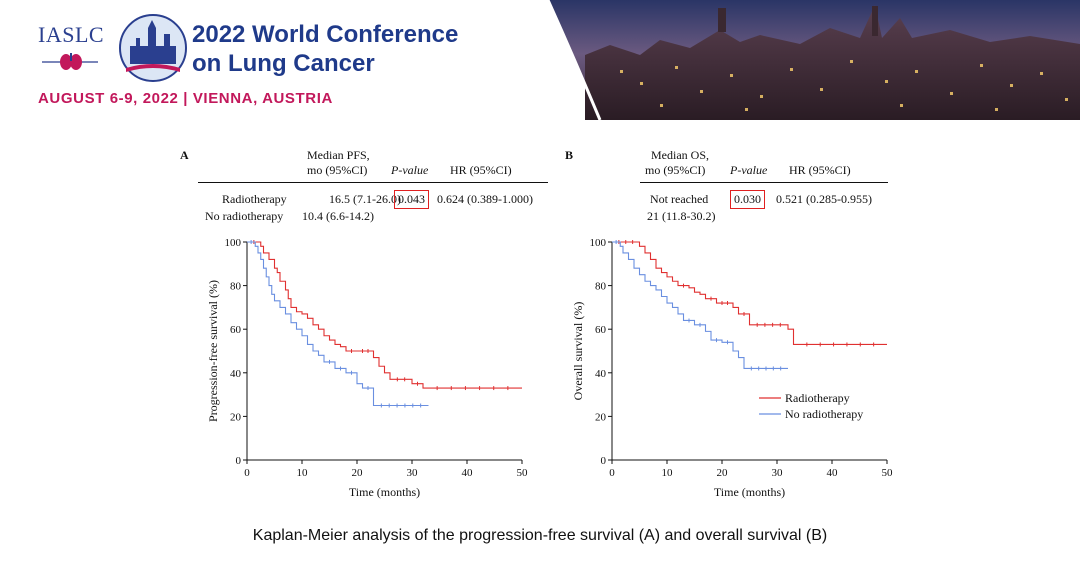 Image resolution: width=1080 pixels, height=574 pixels. I want to click on pfs-x-tick-label: 50, so click(523, 473).